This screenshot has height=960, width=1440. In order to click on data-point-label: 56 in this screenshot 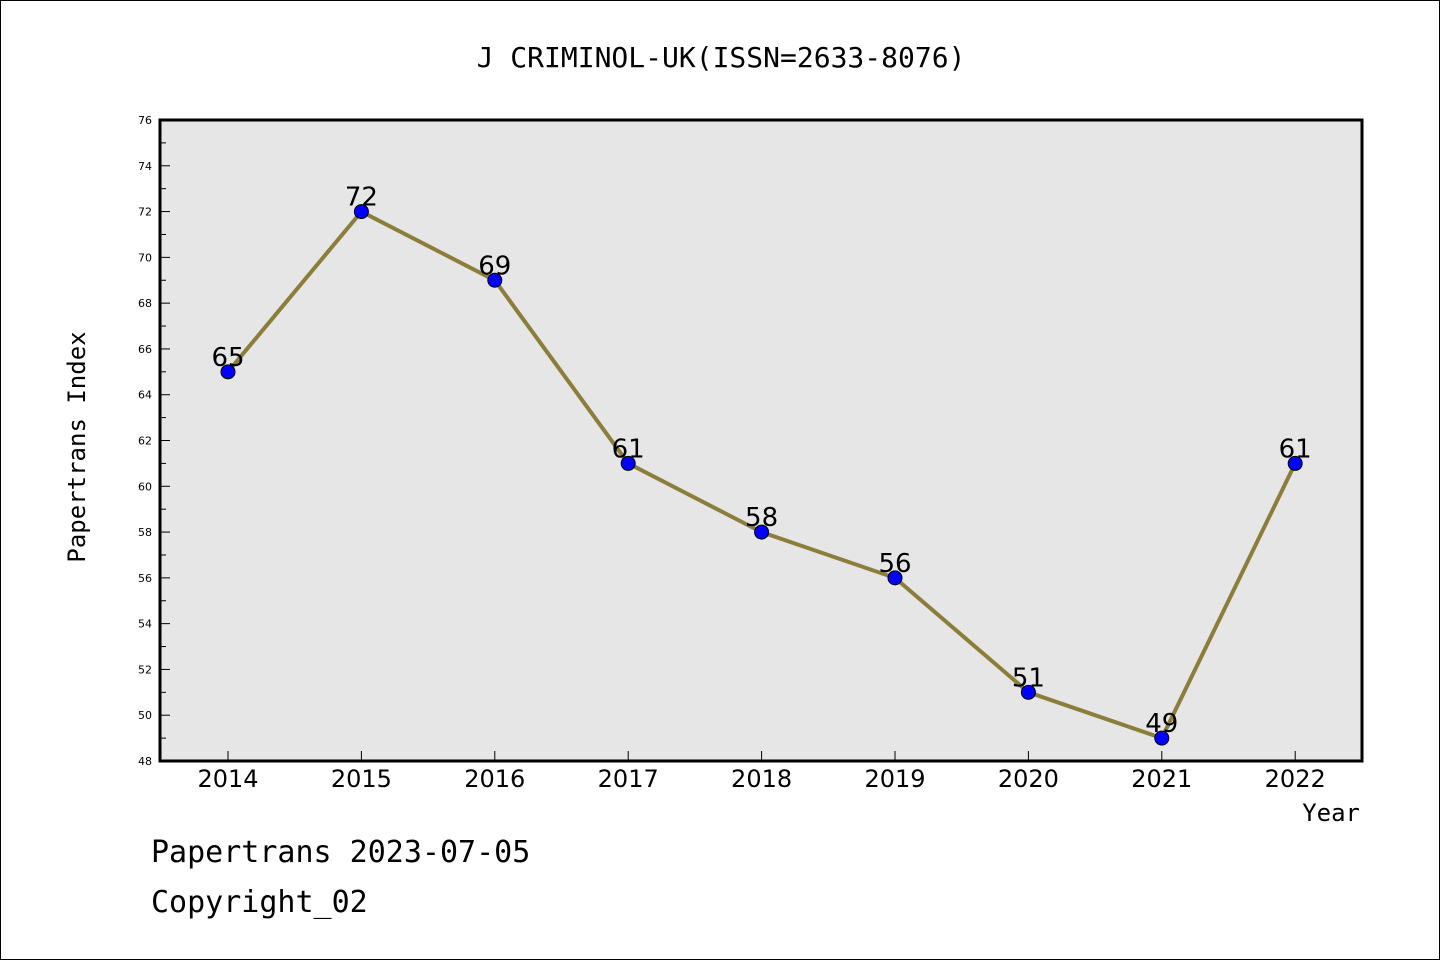, I will do `click(894, 564)`.